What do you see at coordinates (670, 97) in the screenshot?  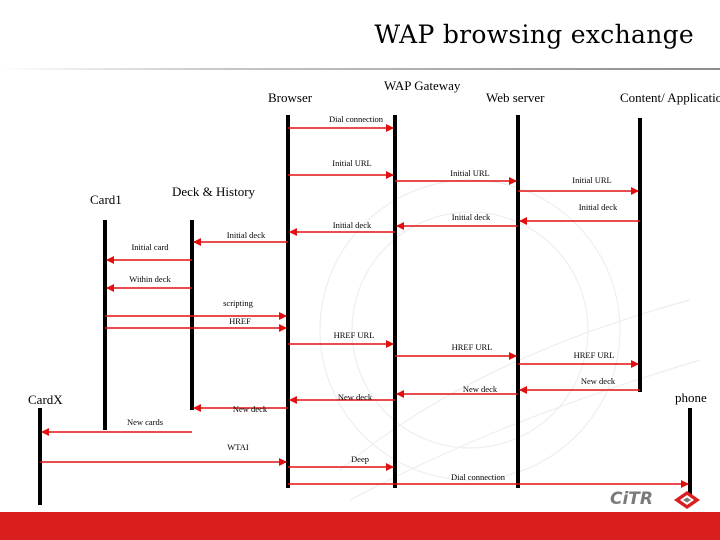 I see `participant-content-app: Content/ Application` at bounding box center [670, 97].